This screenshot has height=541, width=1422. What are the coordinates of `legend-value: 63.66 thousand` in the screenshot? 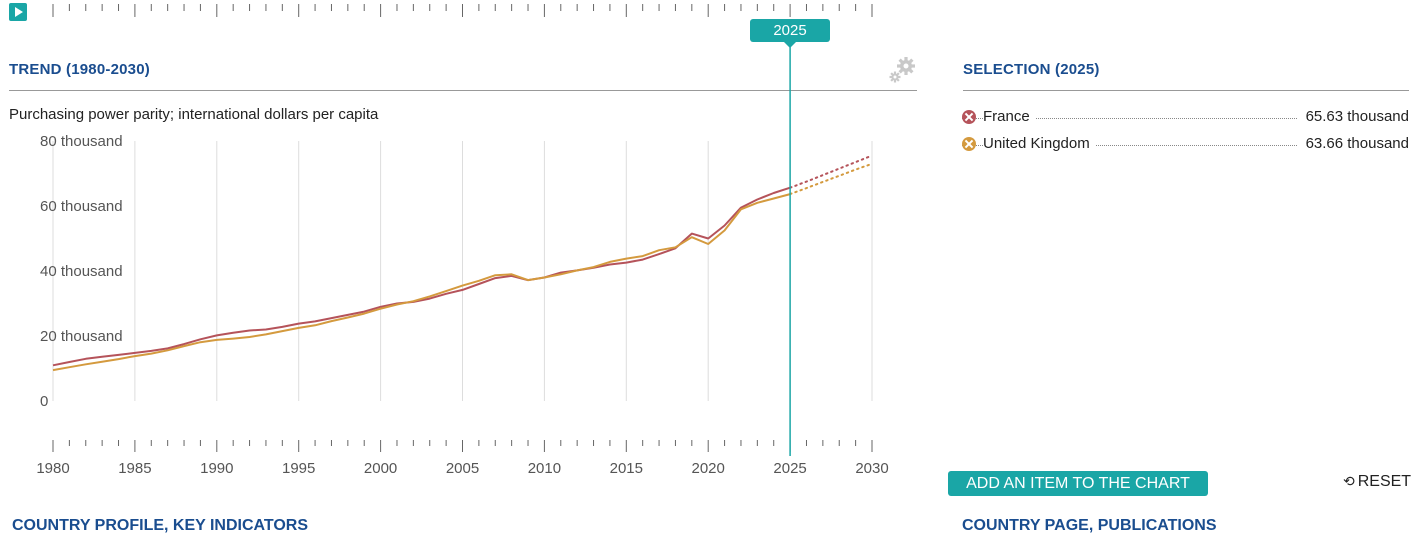 It's located at (1353, 144).